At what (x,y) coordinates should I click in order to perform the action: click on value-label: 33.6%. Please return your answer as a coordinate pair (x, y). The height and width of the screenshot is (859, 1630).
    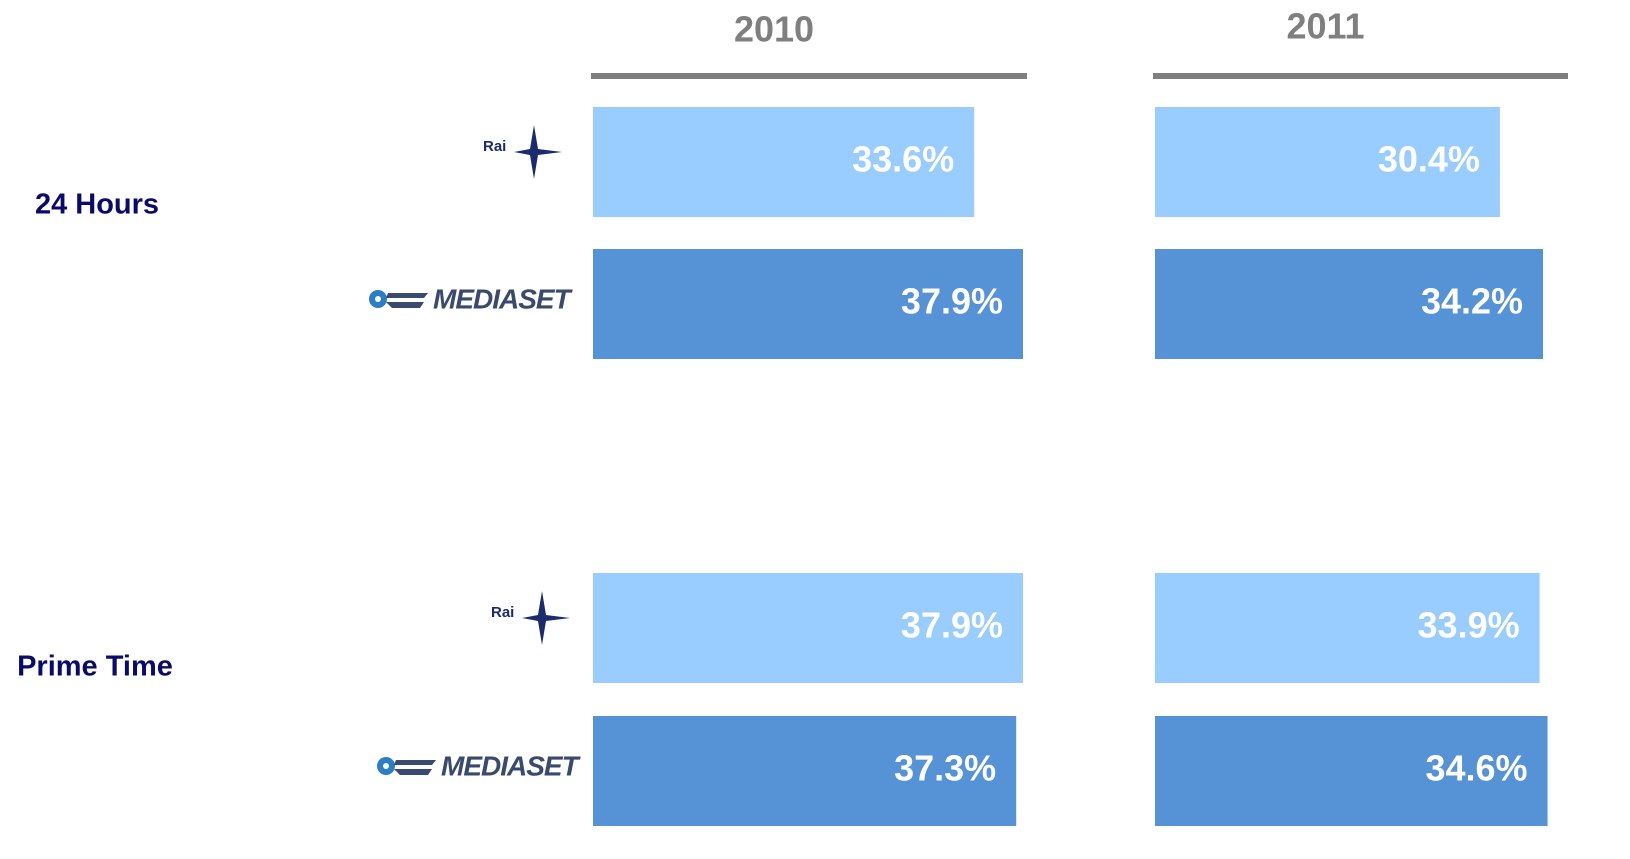
    Looking at the image, I should click on (903, 159).